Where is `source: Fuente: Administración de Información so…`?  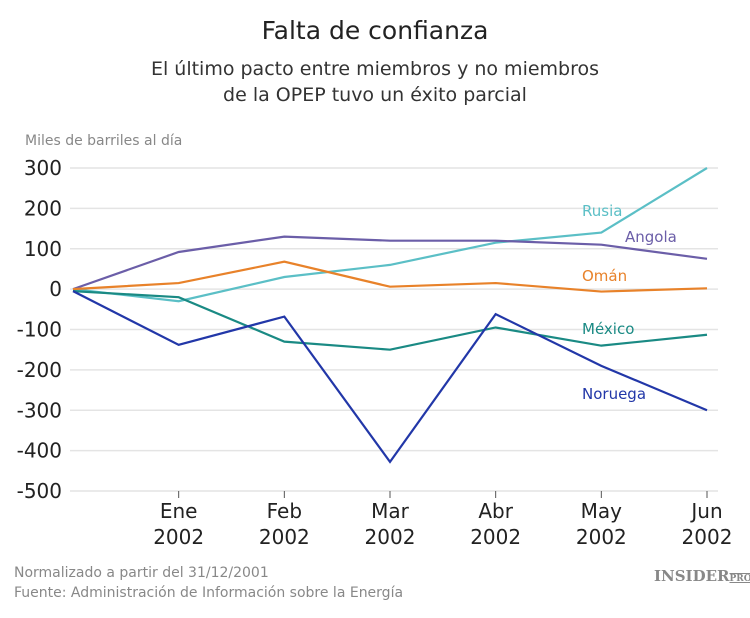
source: Fuente: Administración de Información so… is located at coordinates (209, 593).